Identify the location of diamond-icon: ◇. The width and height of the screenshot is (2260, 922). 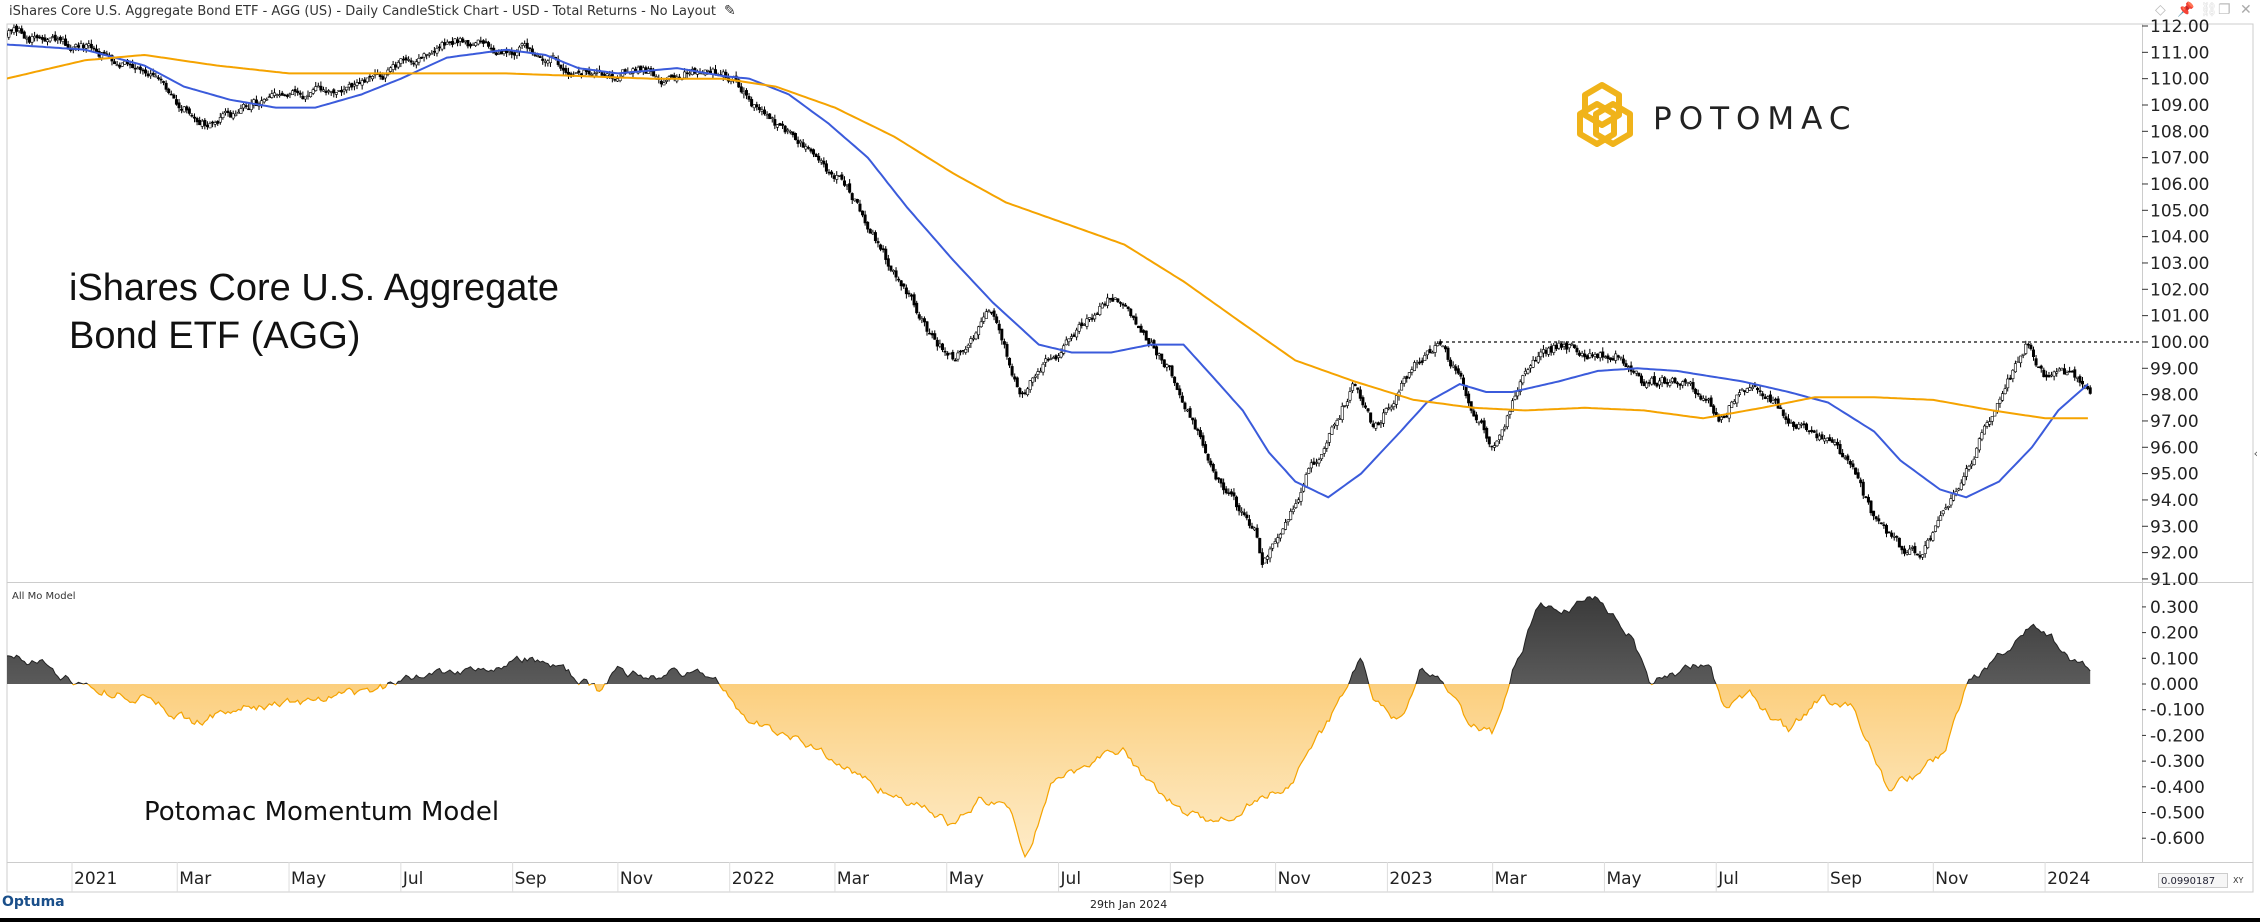
(2160, 10).